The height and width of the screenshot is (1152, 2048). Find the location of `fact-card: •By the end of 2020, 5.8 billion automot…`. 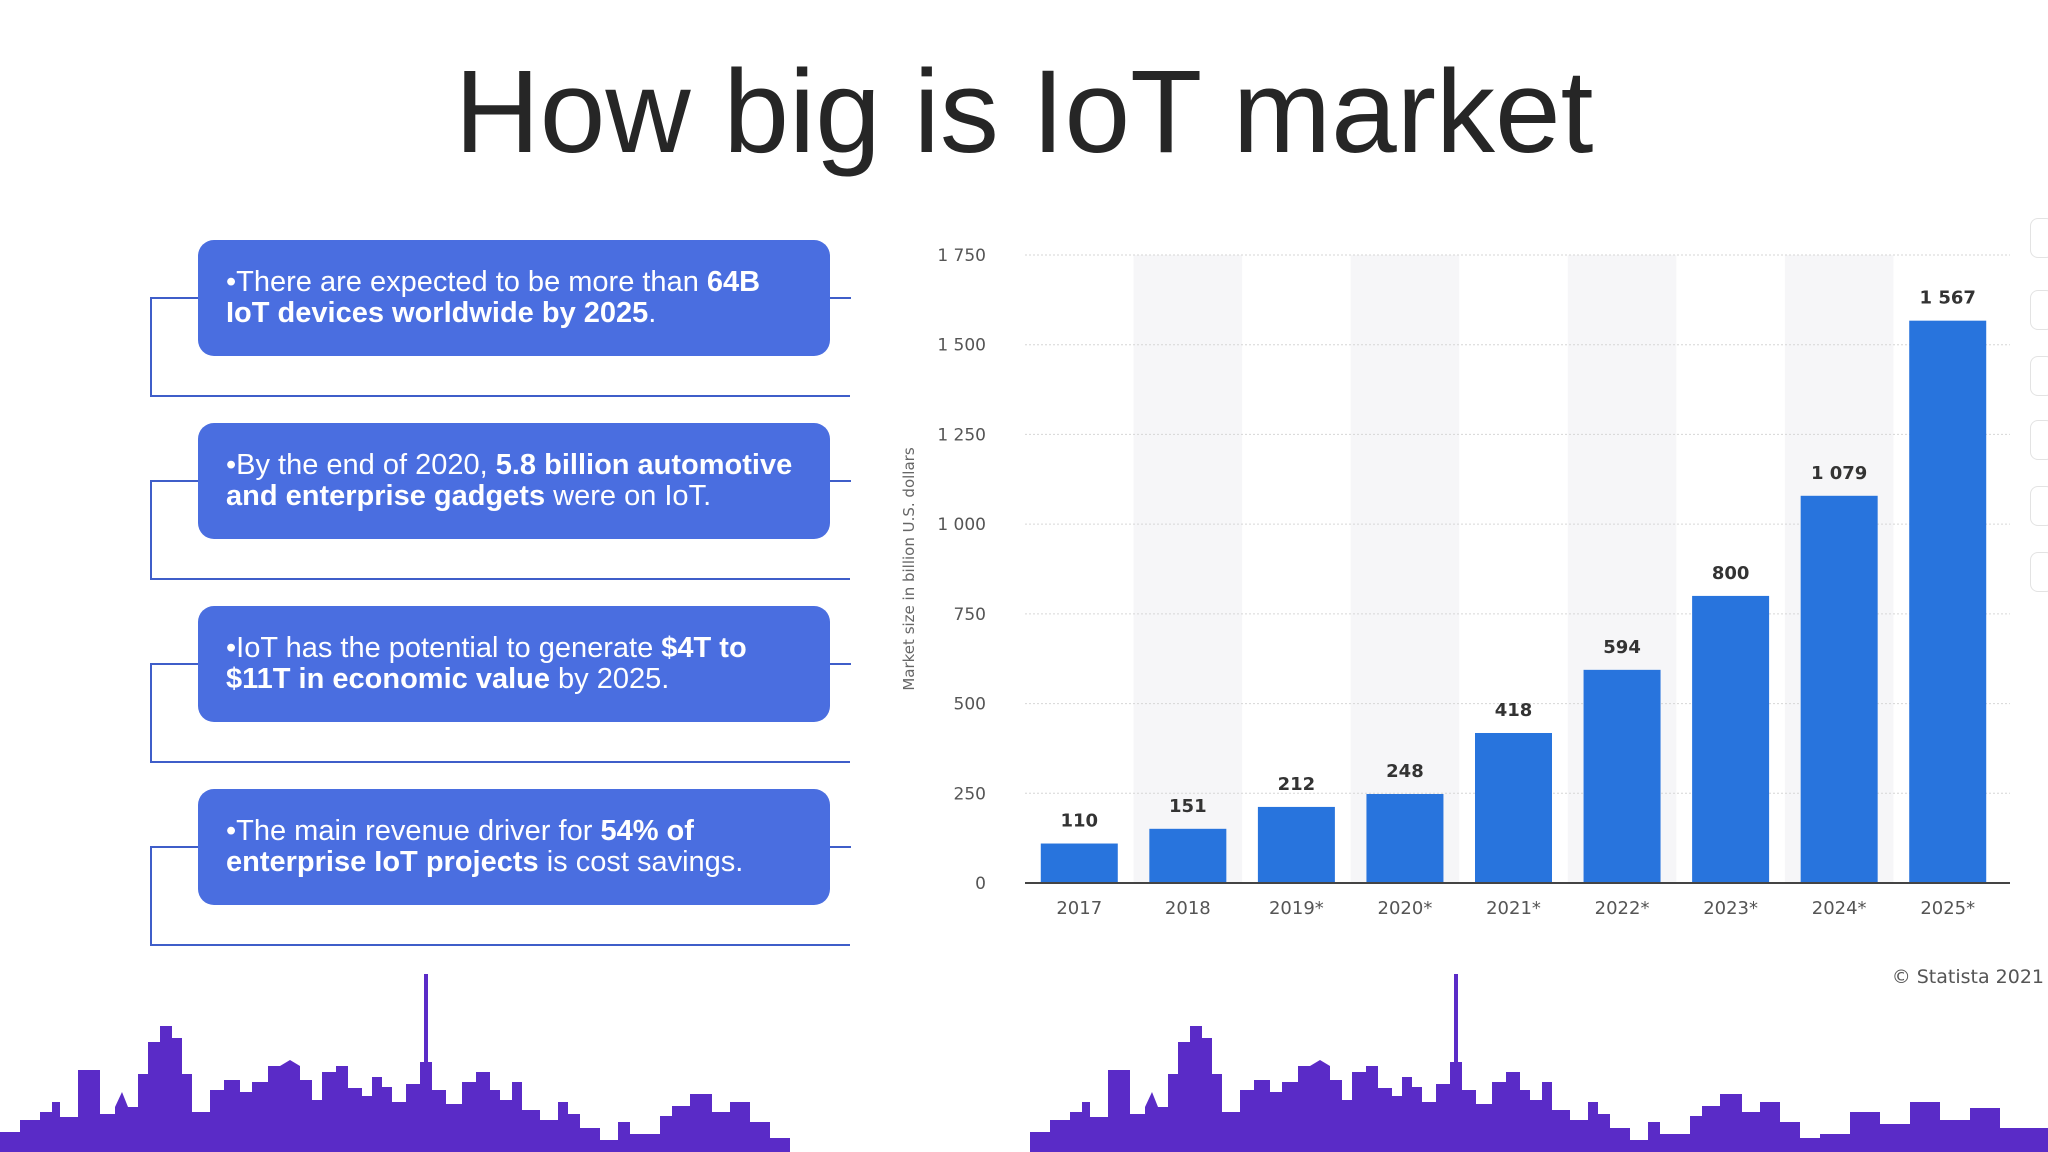

fact-card: •By the end of 2020, 5.8 billion automot… is located at coordinates (514, 481).